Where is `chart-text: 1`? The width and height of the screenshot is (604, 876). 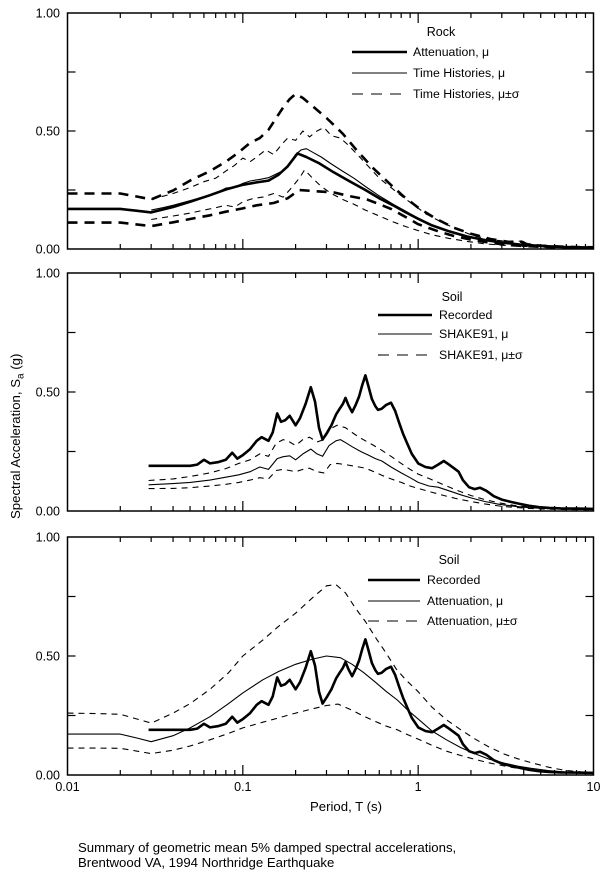
chart-text: 1 is located at coordinates (418, 787).